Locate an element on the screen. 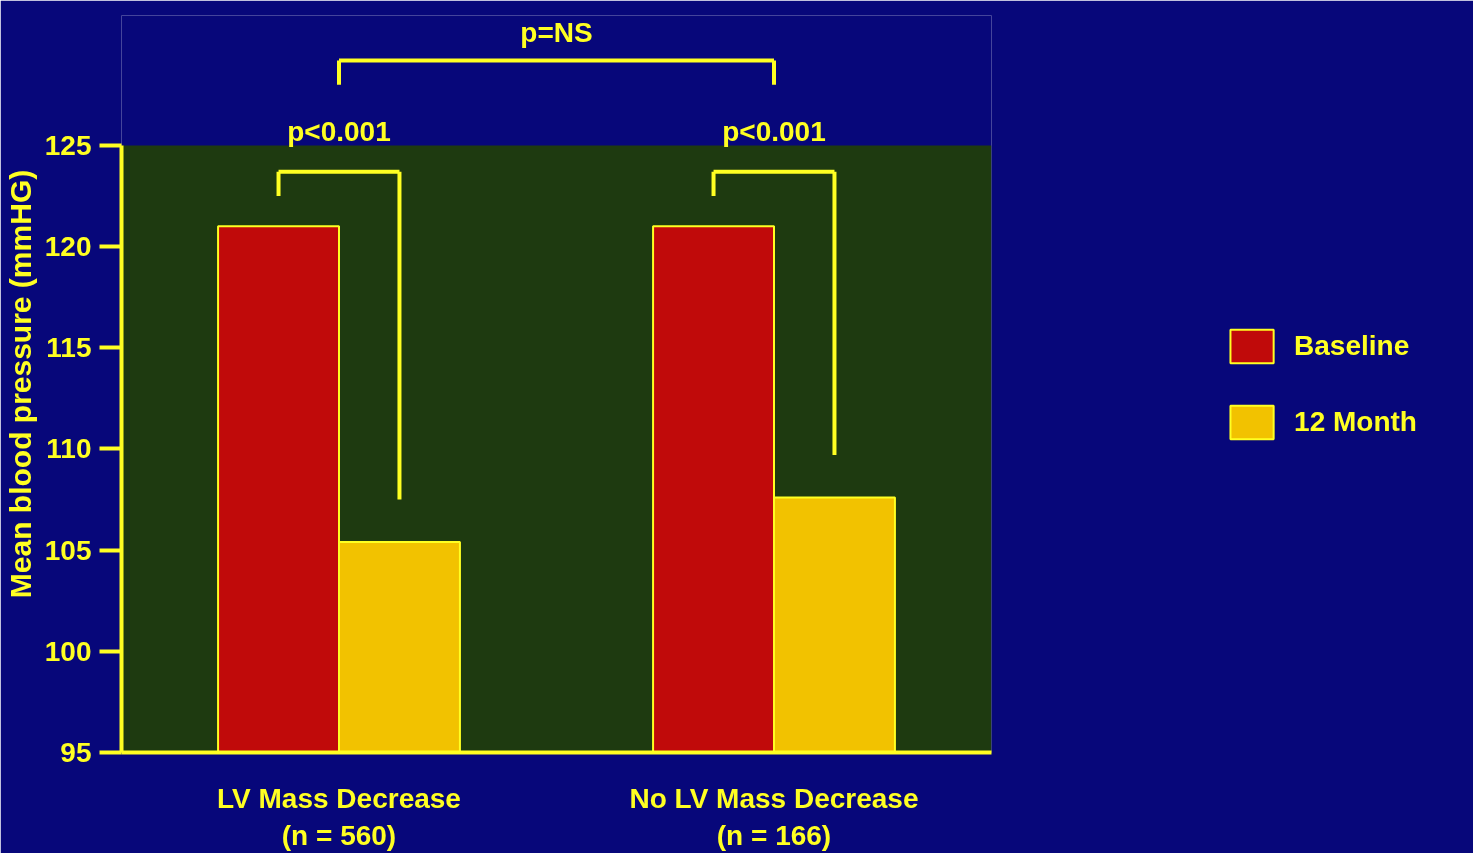 The height and width of the screenshot is (865, 1473). legend-label: 12 Month is located at coordinates (1355, 421).